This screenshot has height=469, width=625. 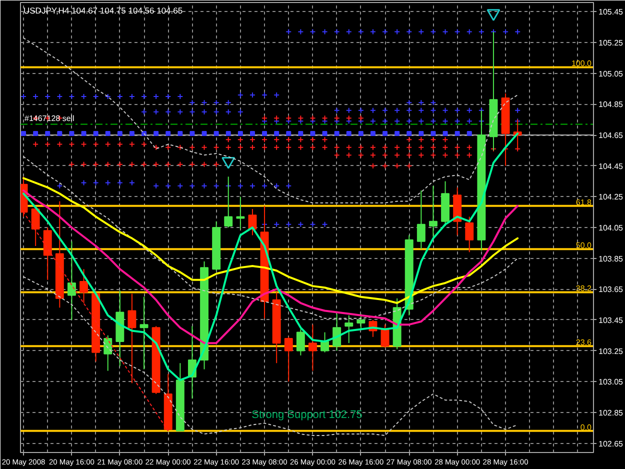 I want to click on y-tick-label: 104.05, so click(x=611, y=228).